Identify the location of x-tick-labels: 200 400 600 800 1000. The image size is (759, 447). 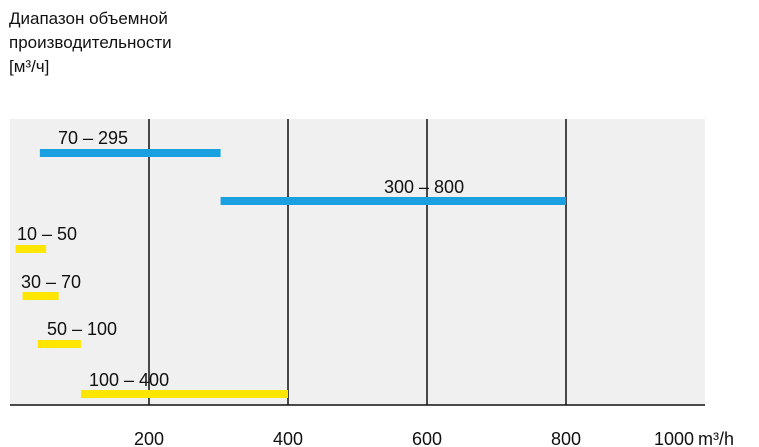
(414, 438).